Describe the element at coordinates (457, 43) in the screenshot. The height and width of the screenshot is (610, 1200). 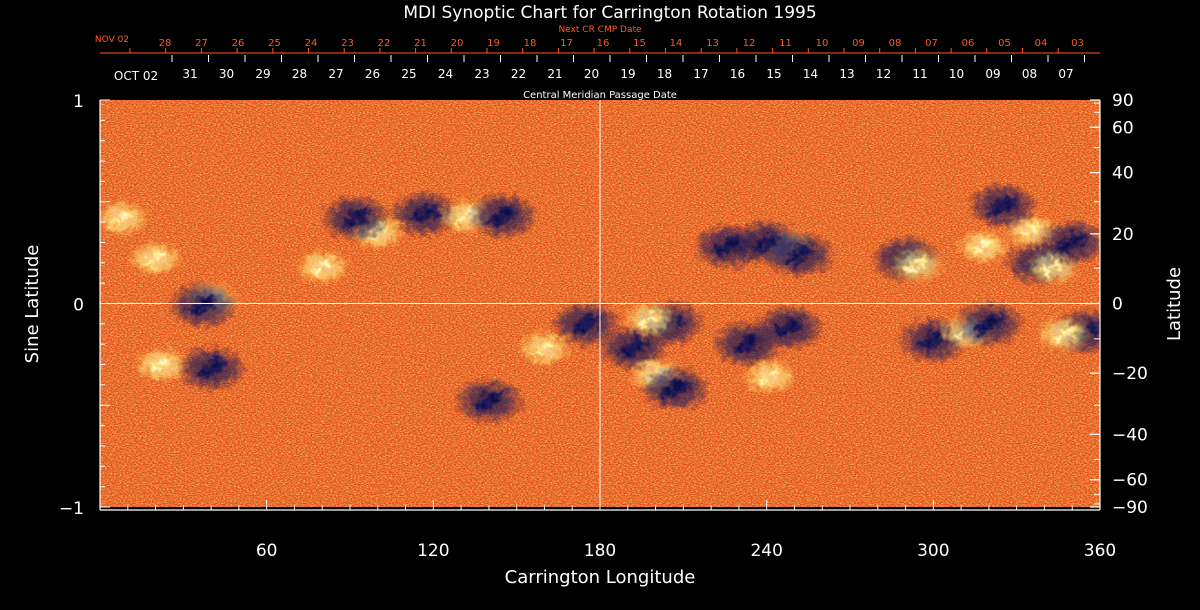
I see `next-cr-date: 20` at that location.